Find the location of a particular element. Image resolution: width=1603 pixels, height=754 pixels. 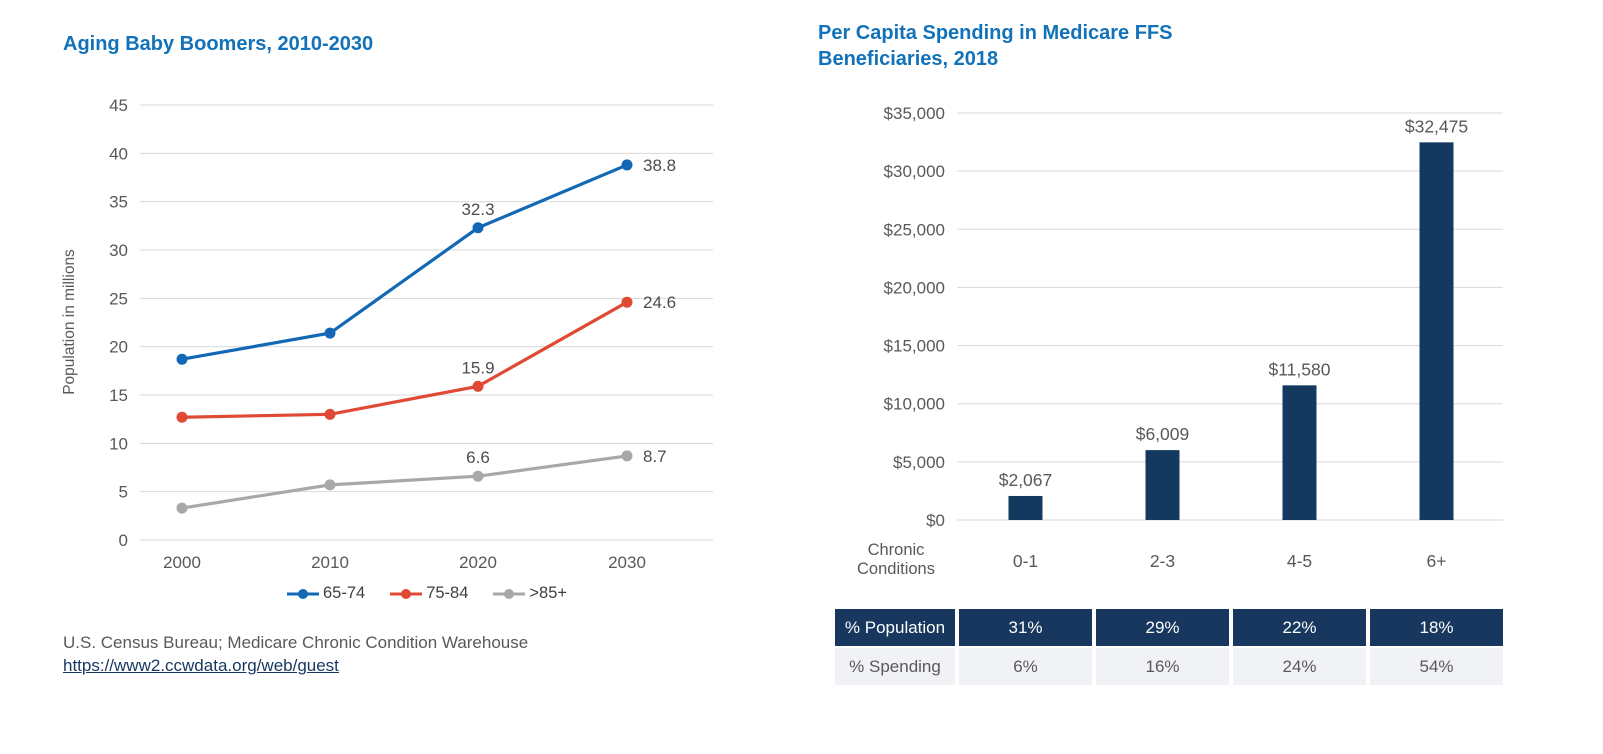

x-tick-label: 2030 is located at coordinates (627, 562).